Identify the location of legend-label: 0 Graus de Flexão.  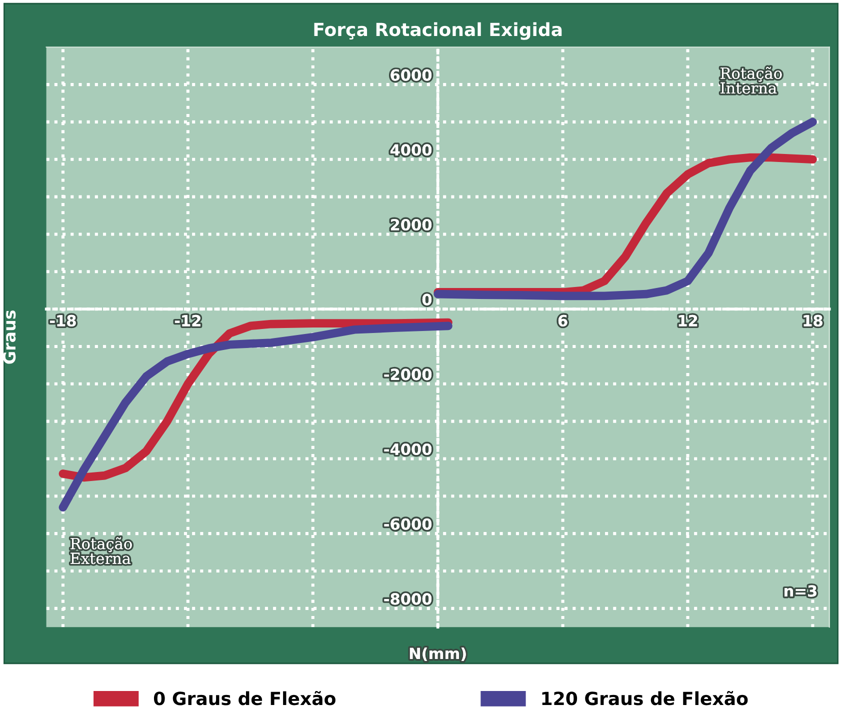
(245, 698).